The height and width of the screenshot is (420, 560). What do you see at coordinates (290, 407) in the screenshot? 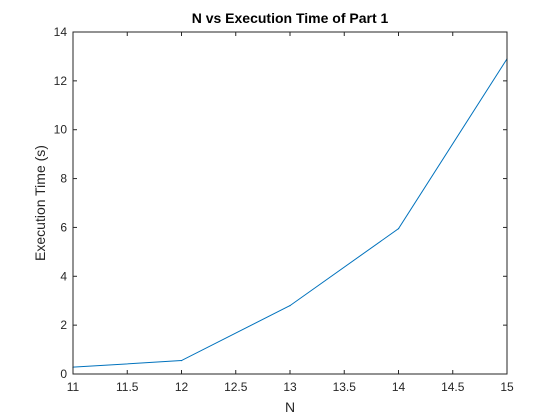
I see `x-axis-label: N` at bounding box center [290, 407].